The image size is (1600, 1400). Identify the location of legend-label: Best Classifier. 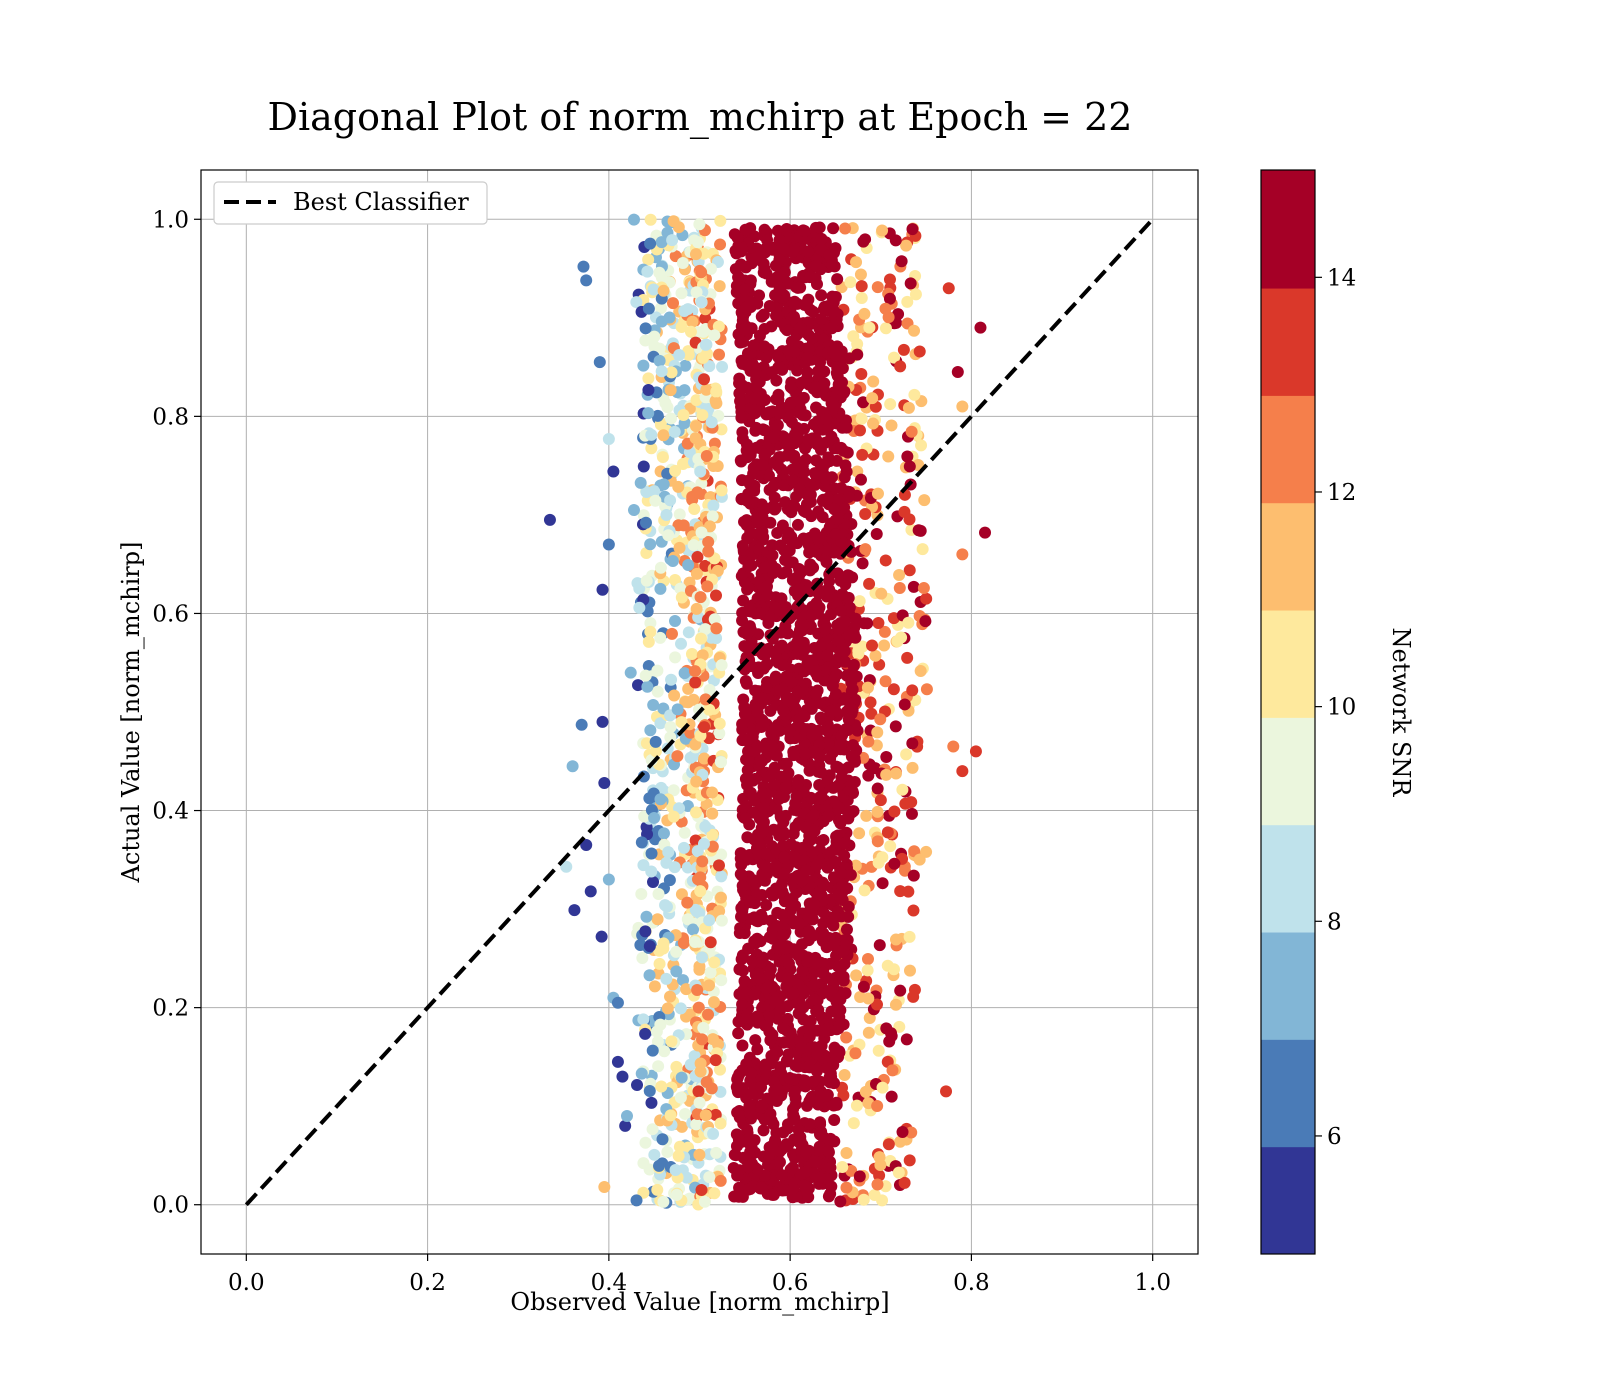
(381, 202).